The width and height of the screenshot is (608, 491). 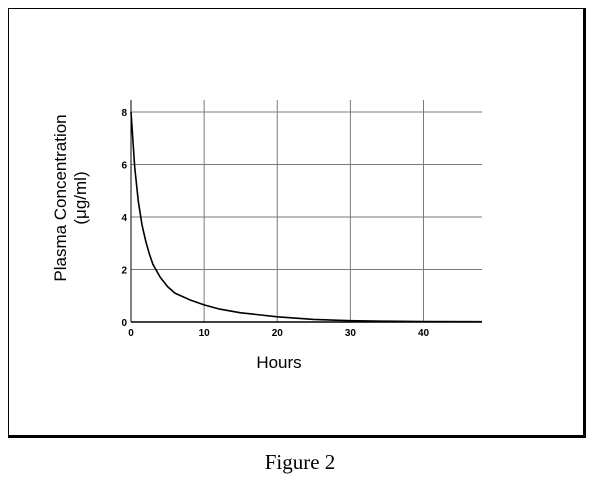 What do you see at coordinates (124, 323) in the screenshot?
I see `y-tick-label-0: 0` at bounding box center [124, 323].